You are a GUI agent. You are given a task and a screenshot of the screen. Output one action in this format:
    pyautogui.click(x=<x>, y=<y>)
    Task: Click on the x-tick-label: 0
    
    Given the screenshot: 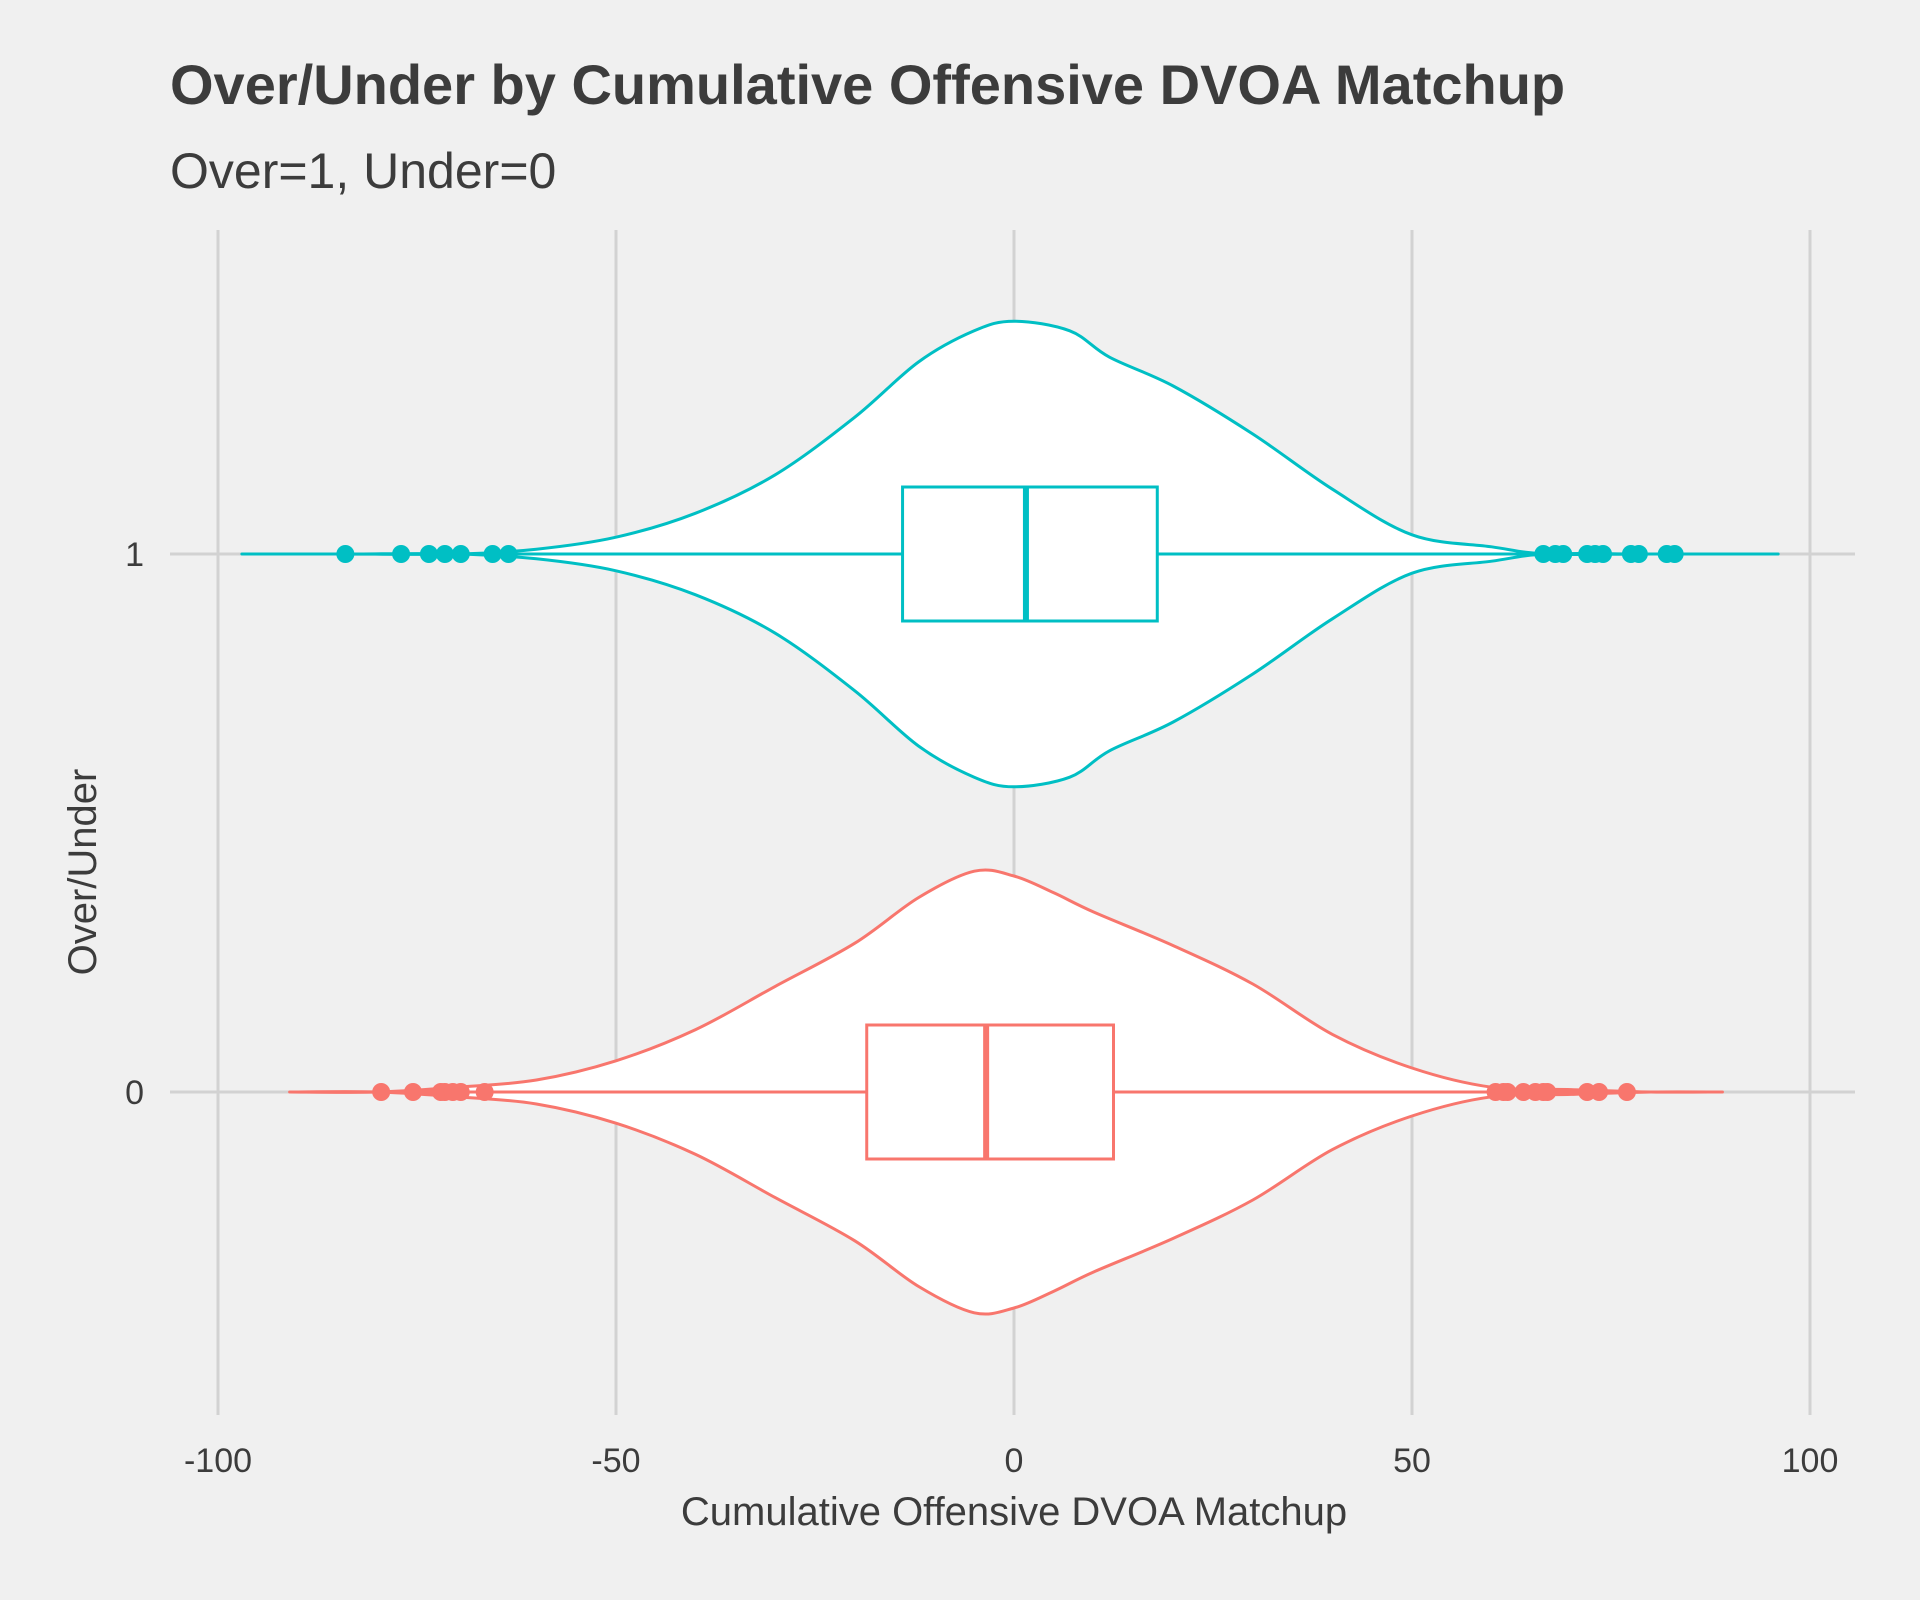 What is the action you would take?
    pyautogui.click(x=1014, y=1461)
    